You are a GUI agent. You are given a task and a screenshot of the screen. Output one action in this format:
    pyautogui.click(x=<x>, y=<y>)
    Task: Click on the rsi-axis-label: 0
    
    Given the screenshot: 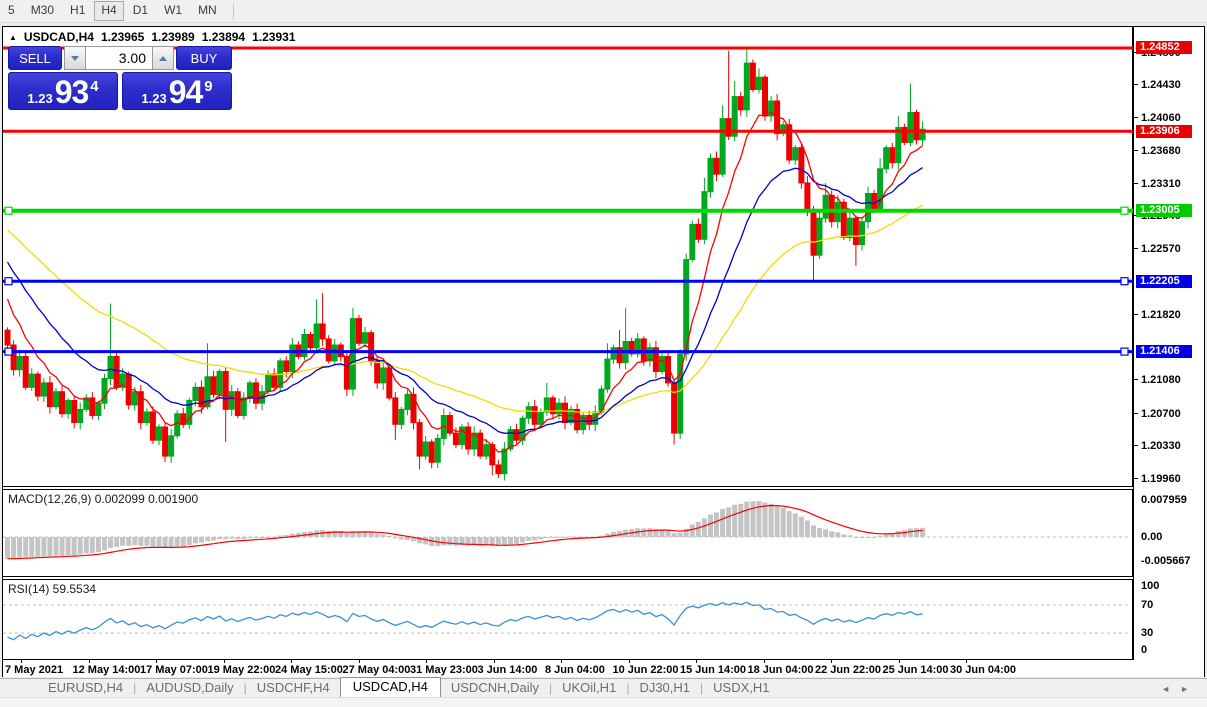 What is the action you would take?
    pyautogui.click(x=1144, y=650)
    